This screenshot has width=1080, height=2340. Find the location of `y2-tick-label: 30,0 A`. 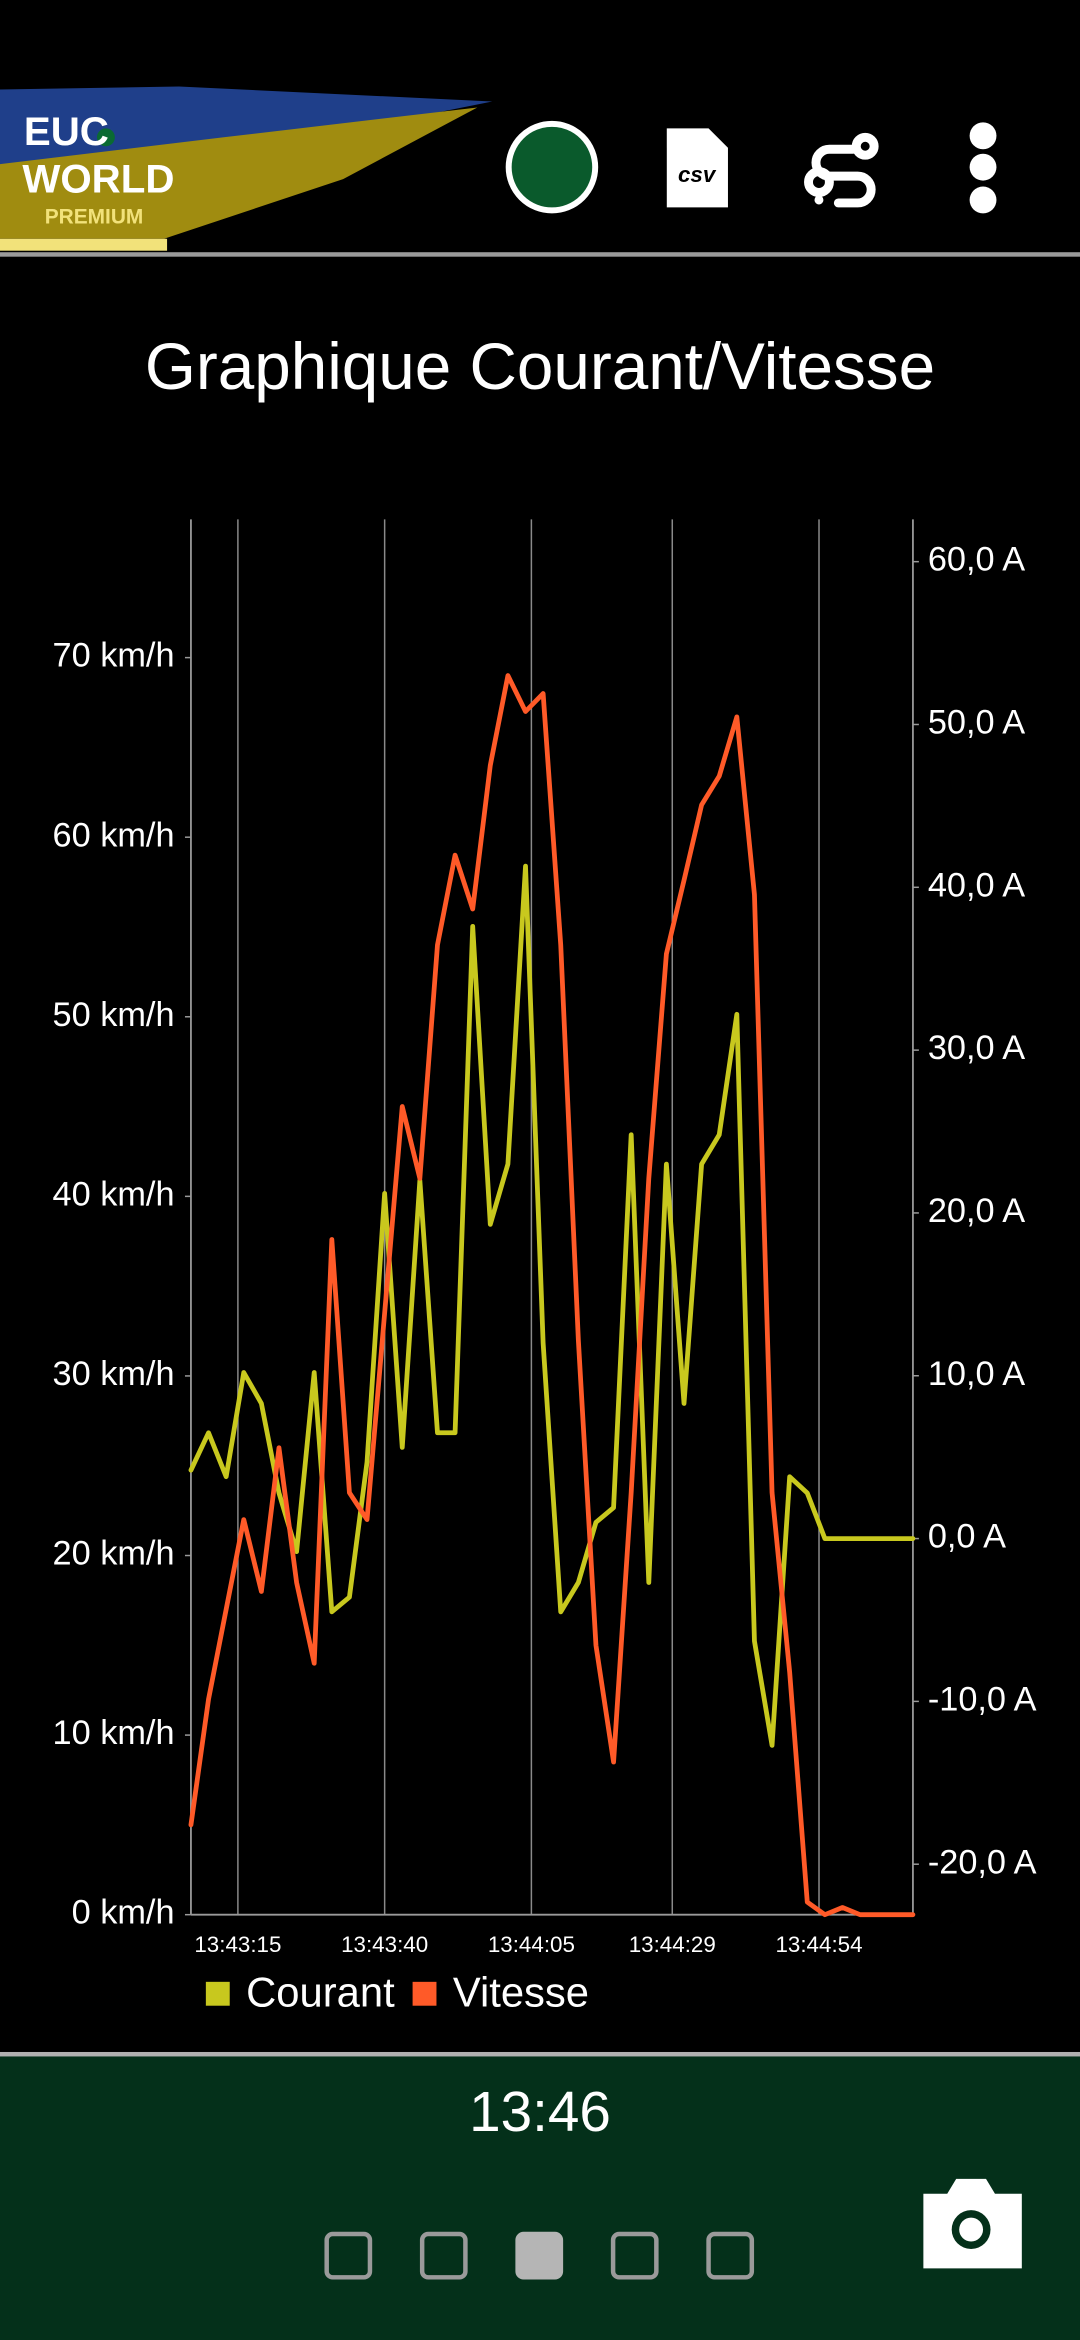

y2-tick-label: 30,0 A is located at coordinates (976, 1048).